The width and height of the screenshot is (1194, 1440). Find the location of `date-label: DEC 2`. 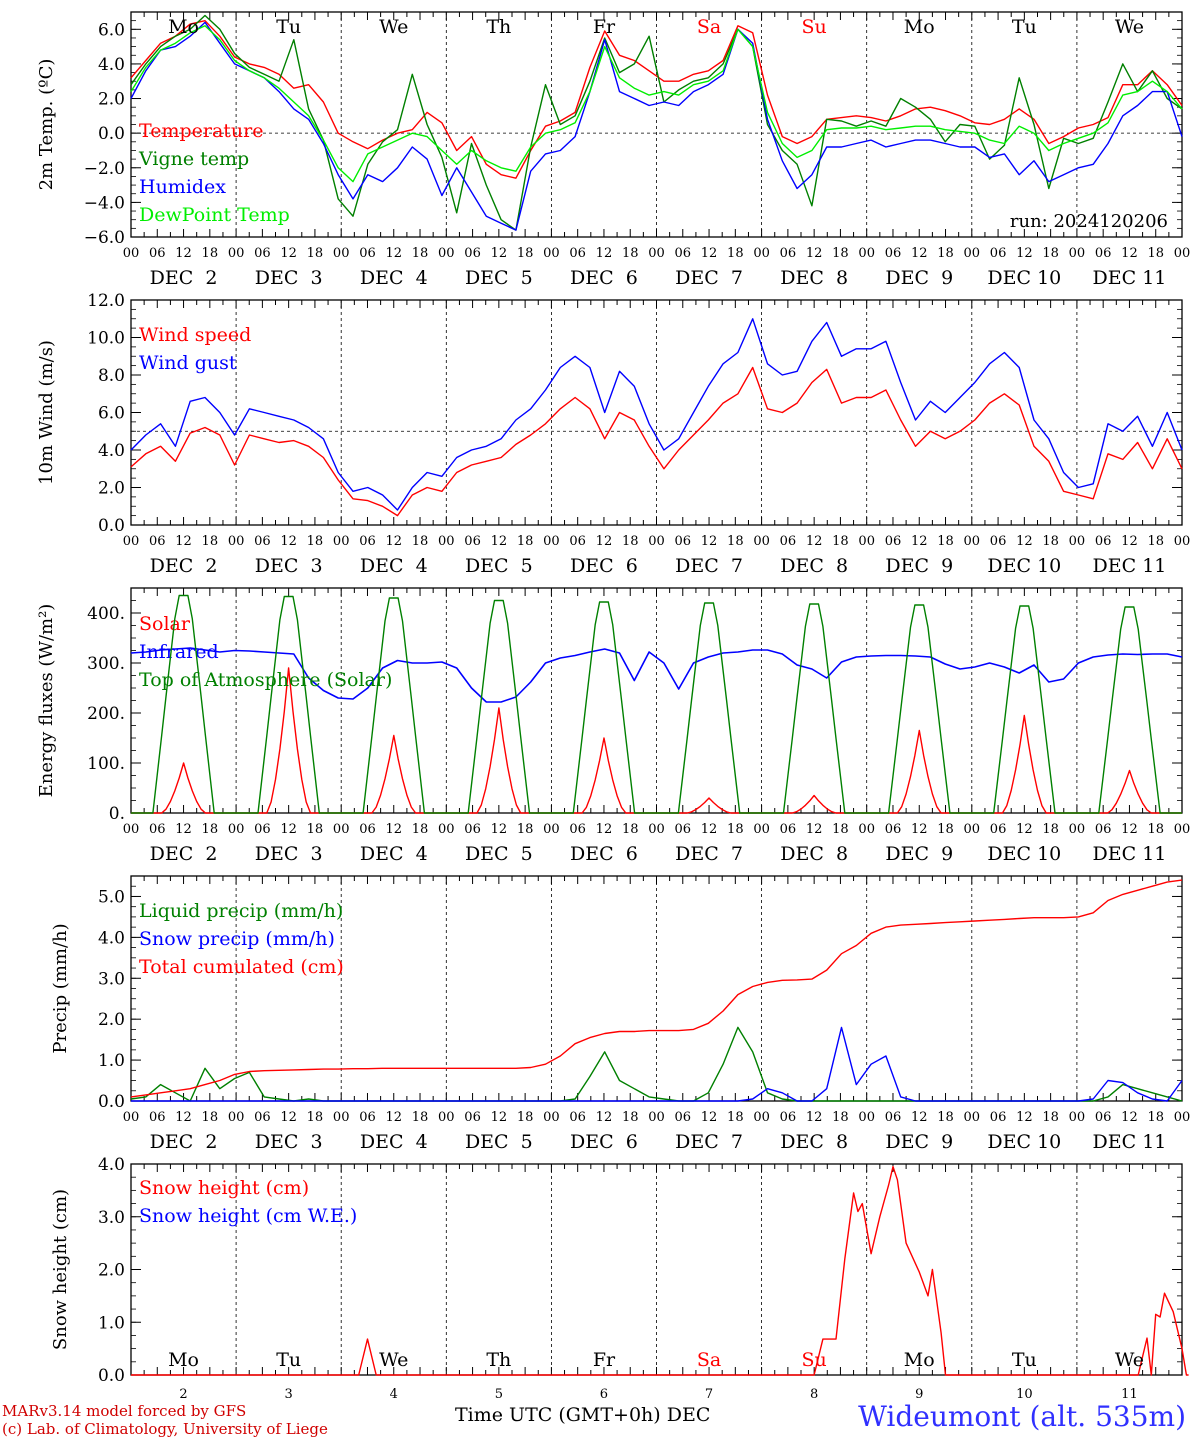

date-label: DEC 2 is located at coordinates (184, 278).